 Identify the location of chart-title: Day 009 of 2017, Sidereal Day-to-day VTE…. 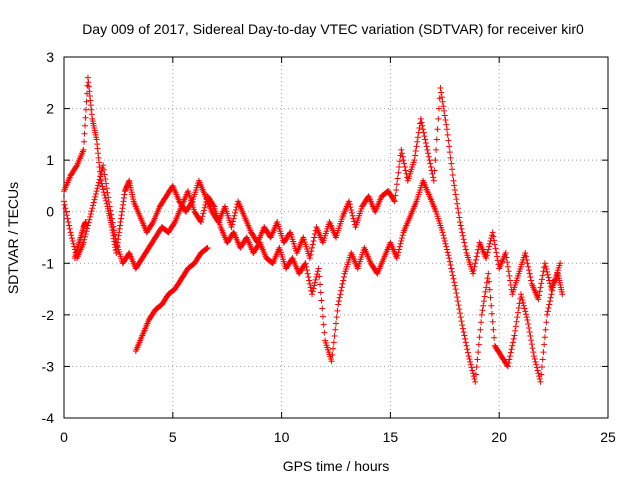
(333, 29).